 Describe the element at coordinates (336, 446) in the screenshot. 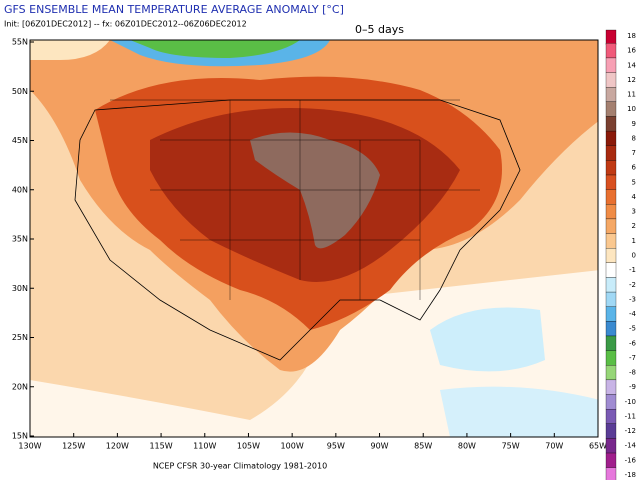

I see `lon-label: 95W` at that location.